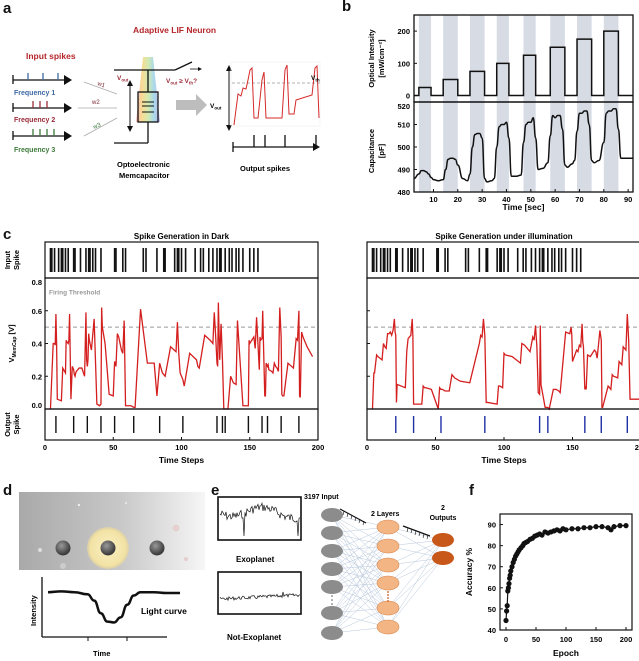 The width and height of the screenshot is (639, 661). I want to click on light-curve-line, so click(113, 607).